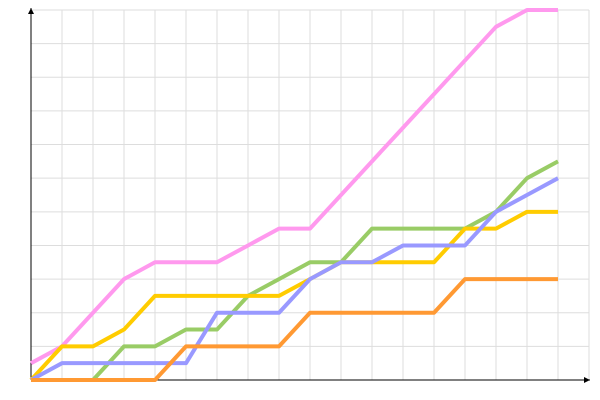  What do you see at coordinates (587, 380) in the screenshot?
I see `x-axis-arrow` at bounding box center [587, 380].